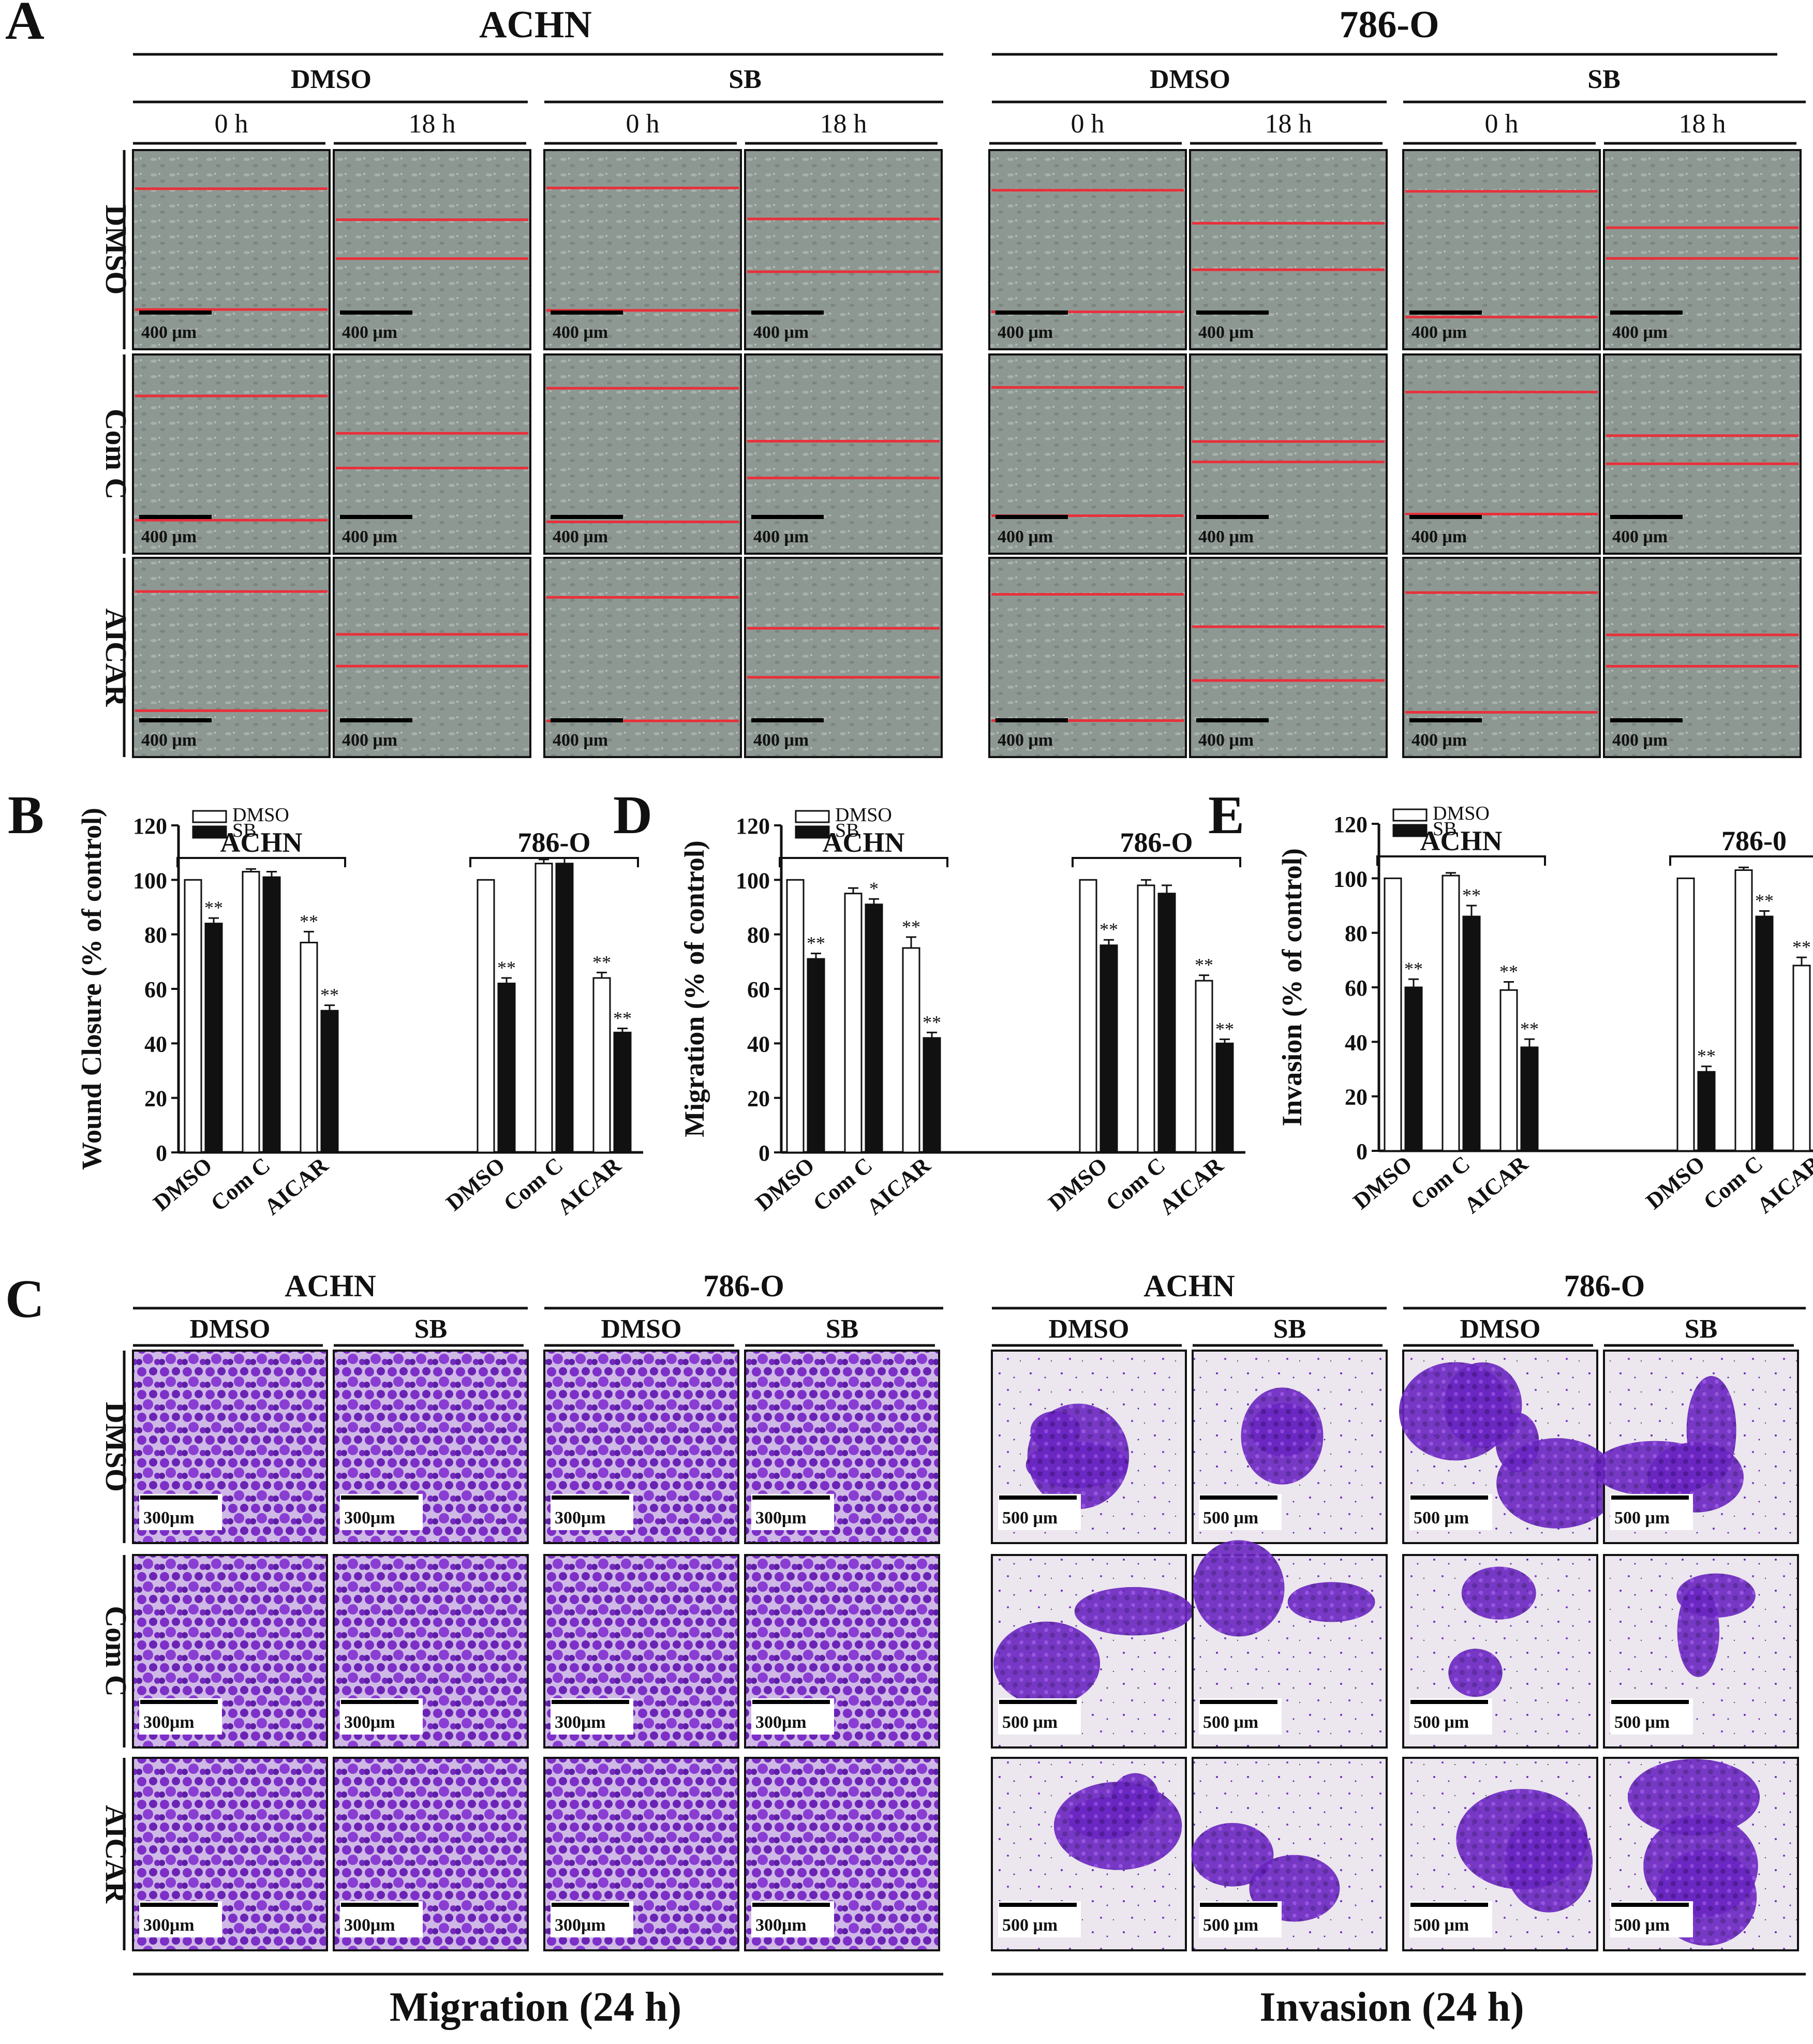 This screenshot has width=1813, height=2044. Describe the element at coordinates (1754, 840) in the screenshot. I see `group-label: 786-0` at that location.